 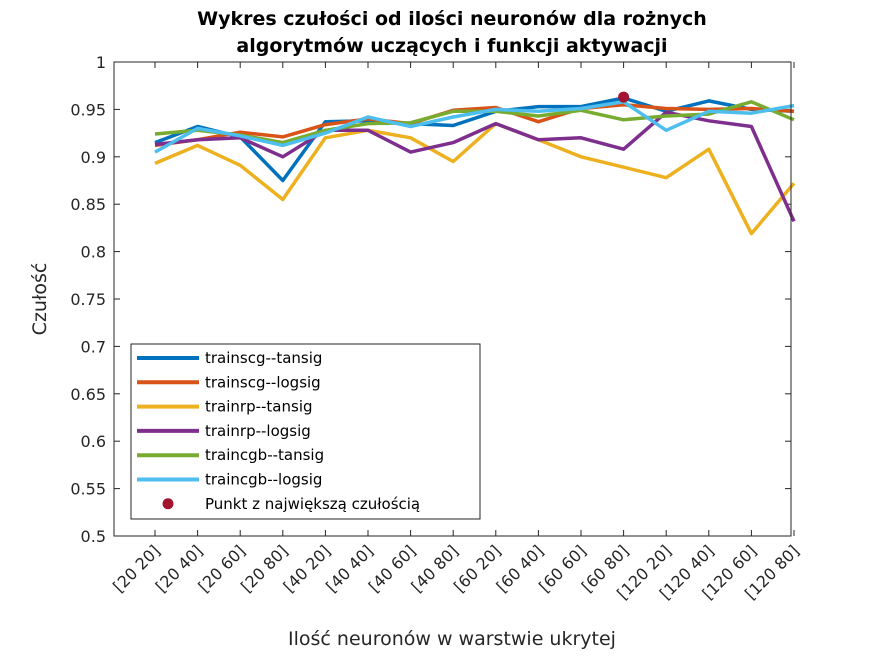 I want to click on legend-label-highlight: Punkt z największą czułością, so click(x=312, y=504).